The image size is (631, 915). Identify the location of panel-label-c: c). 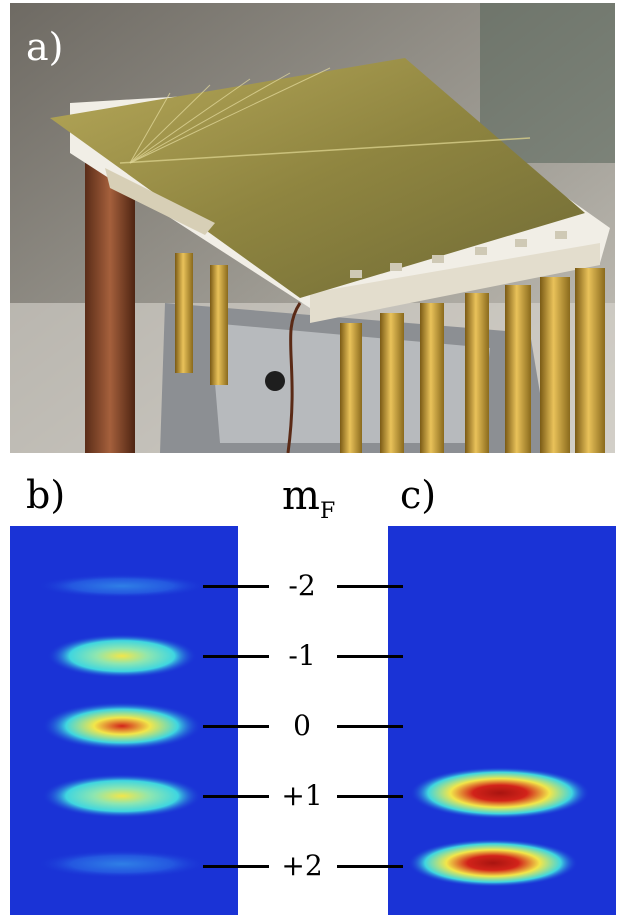
(418, 495).